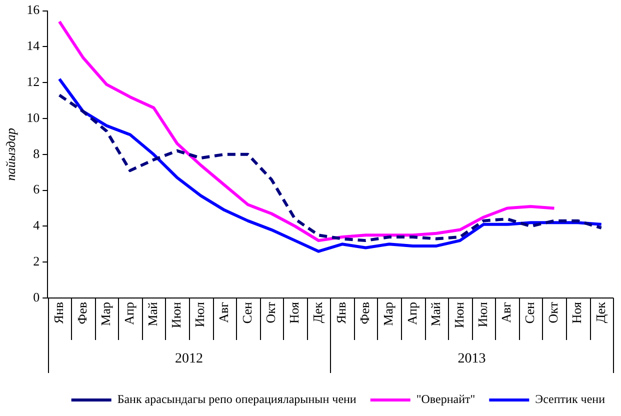 Image resolution: width=621 pixels, height=416 pixels. I want to click on y-tick-label: 12, so click(33, 82).